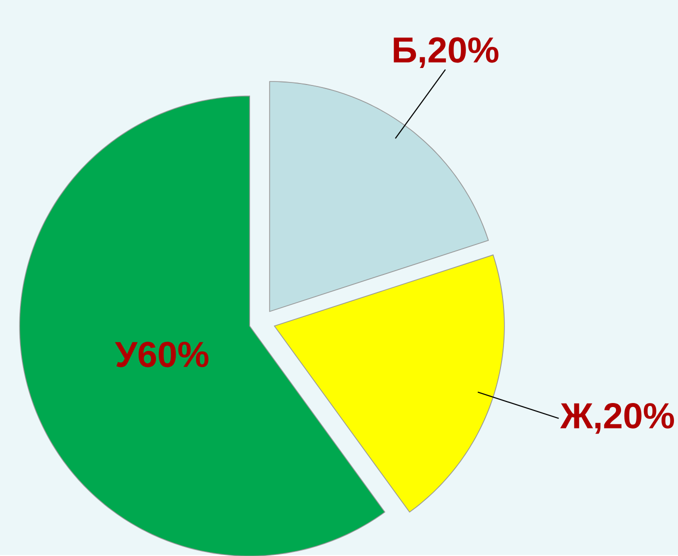 The height and width of the screenshot is (556, 678). Describe the element at coordinates (173, 354) in the screenshot. I see `data-label: 60%` at that location.